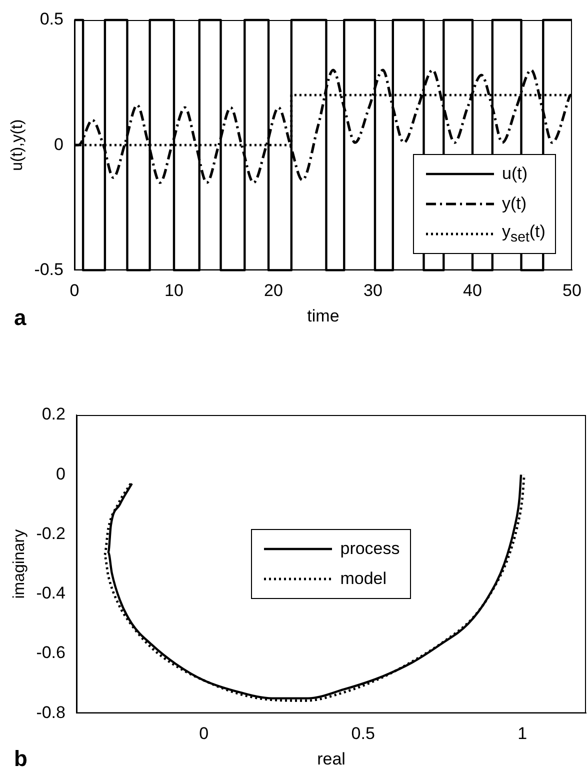 The height and width of the screenshot is (774, 588). Describe the element at coordinates (572, 290) in the screenshot. I see `x-tick-label: 50` at that location.